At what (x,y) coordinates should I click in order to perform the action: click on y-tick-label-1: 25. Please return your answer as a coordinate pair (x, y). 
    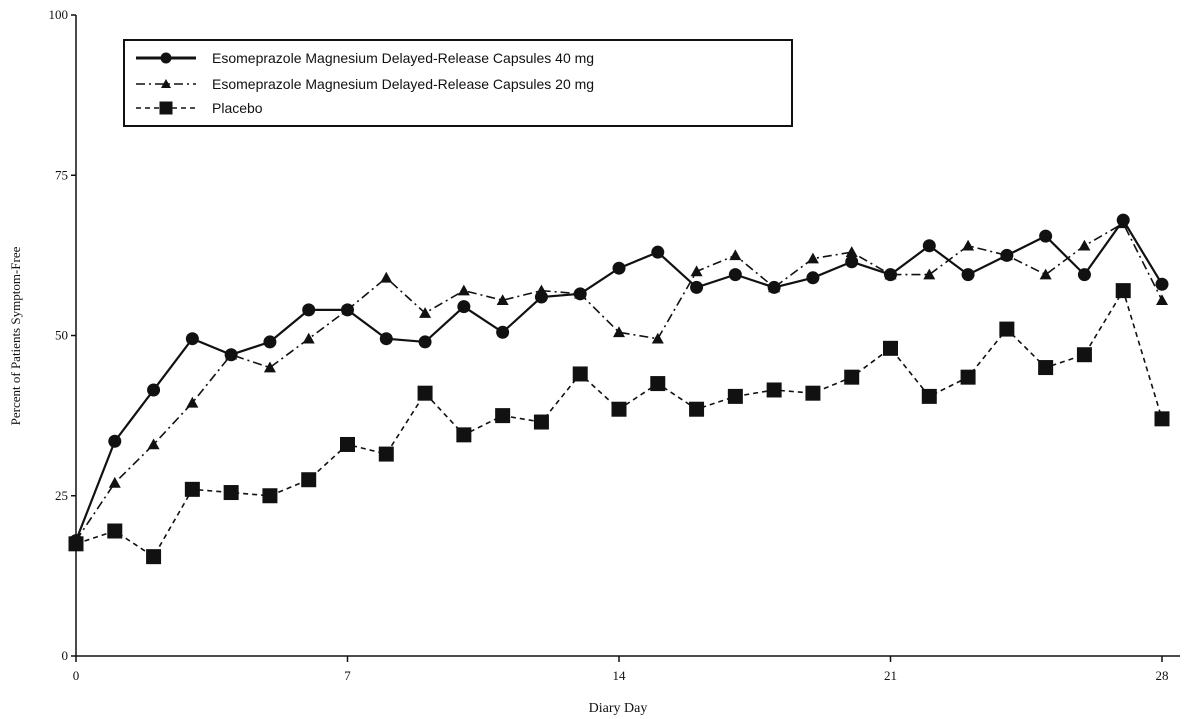
    Looking at the image, I should click on (61, 495).